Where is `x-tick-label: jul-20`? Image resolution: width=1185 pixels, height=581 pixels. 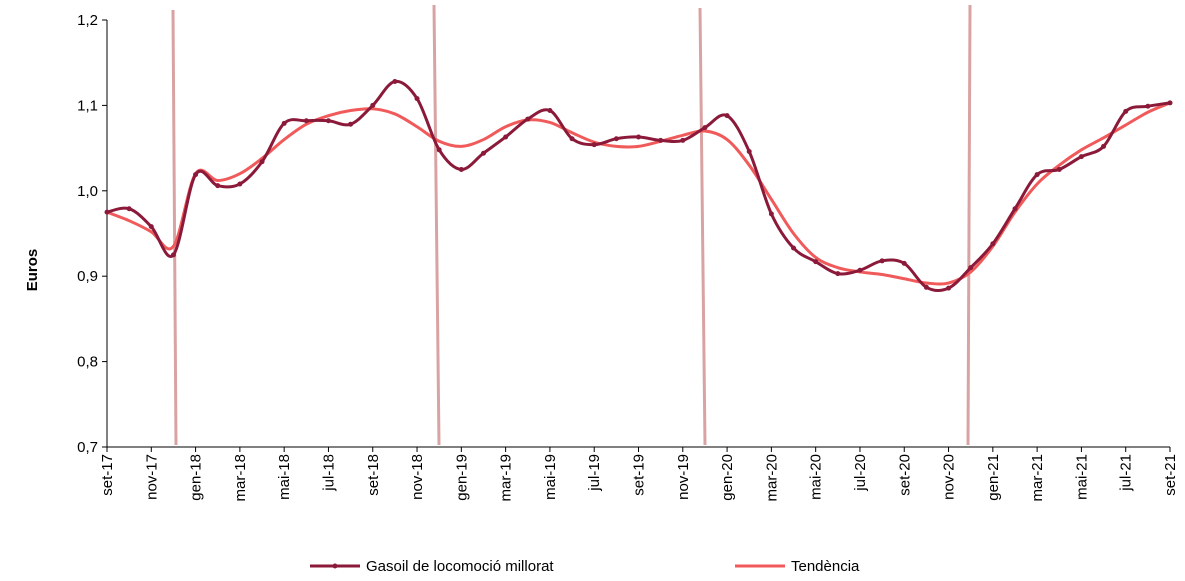
x-tick-label: jul-20 is located at coordinates (860, 473).